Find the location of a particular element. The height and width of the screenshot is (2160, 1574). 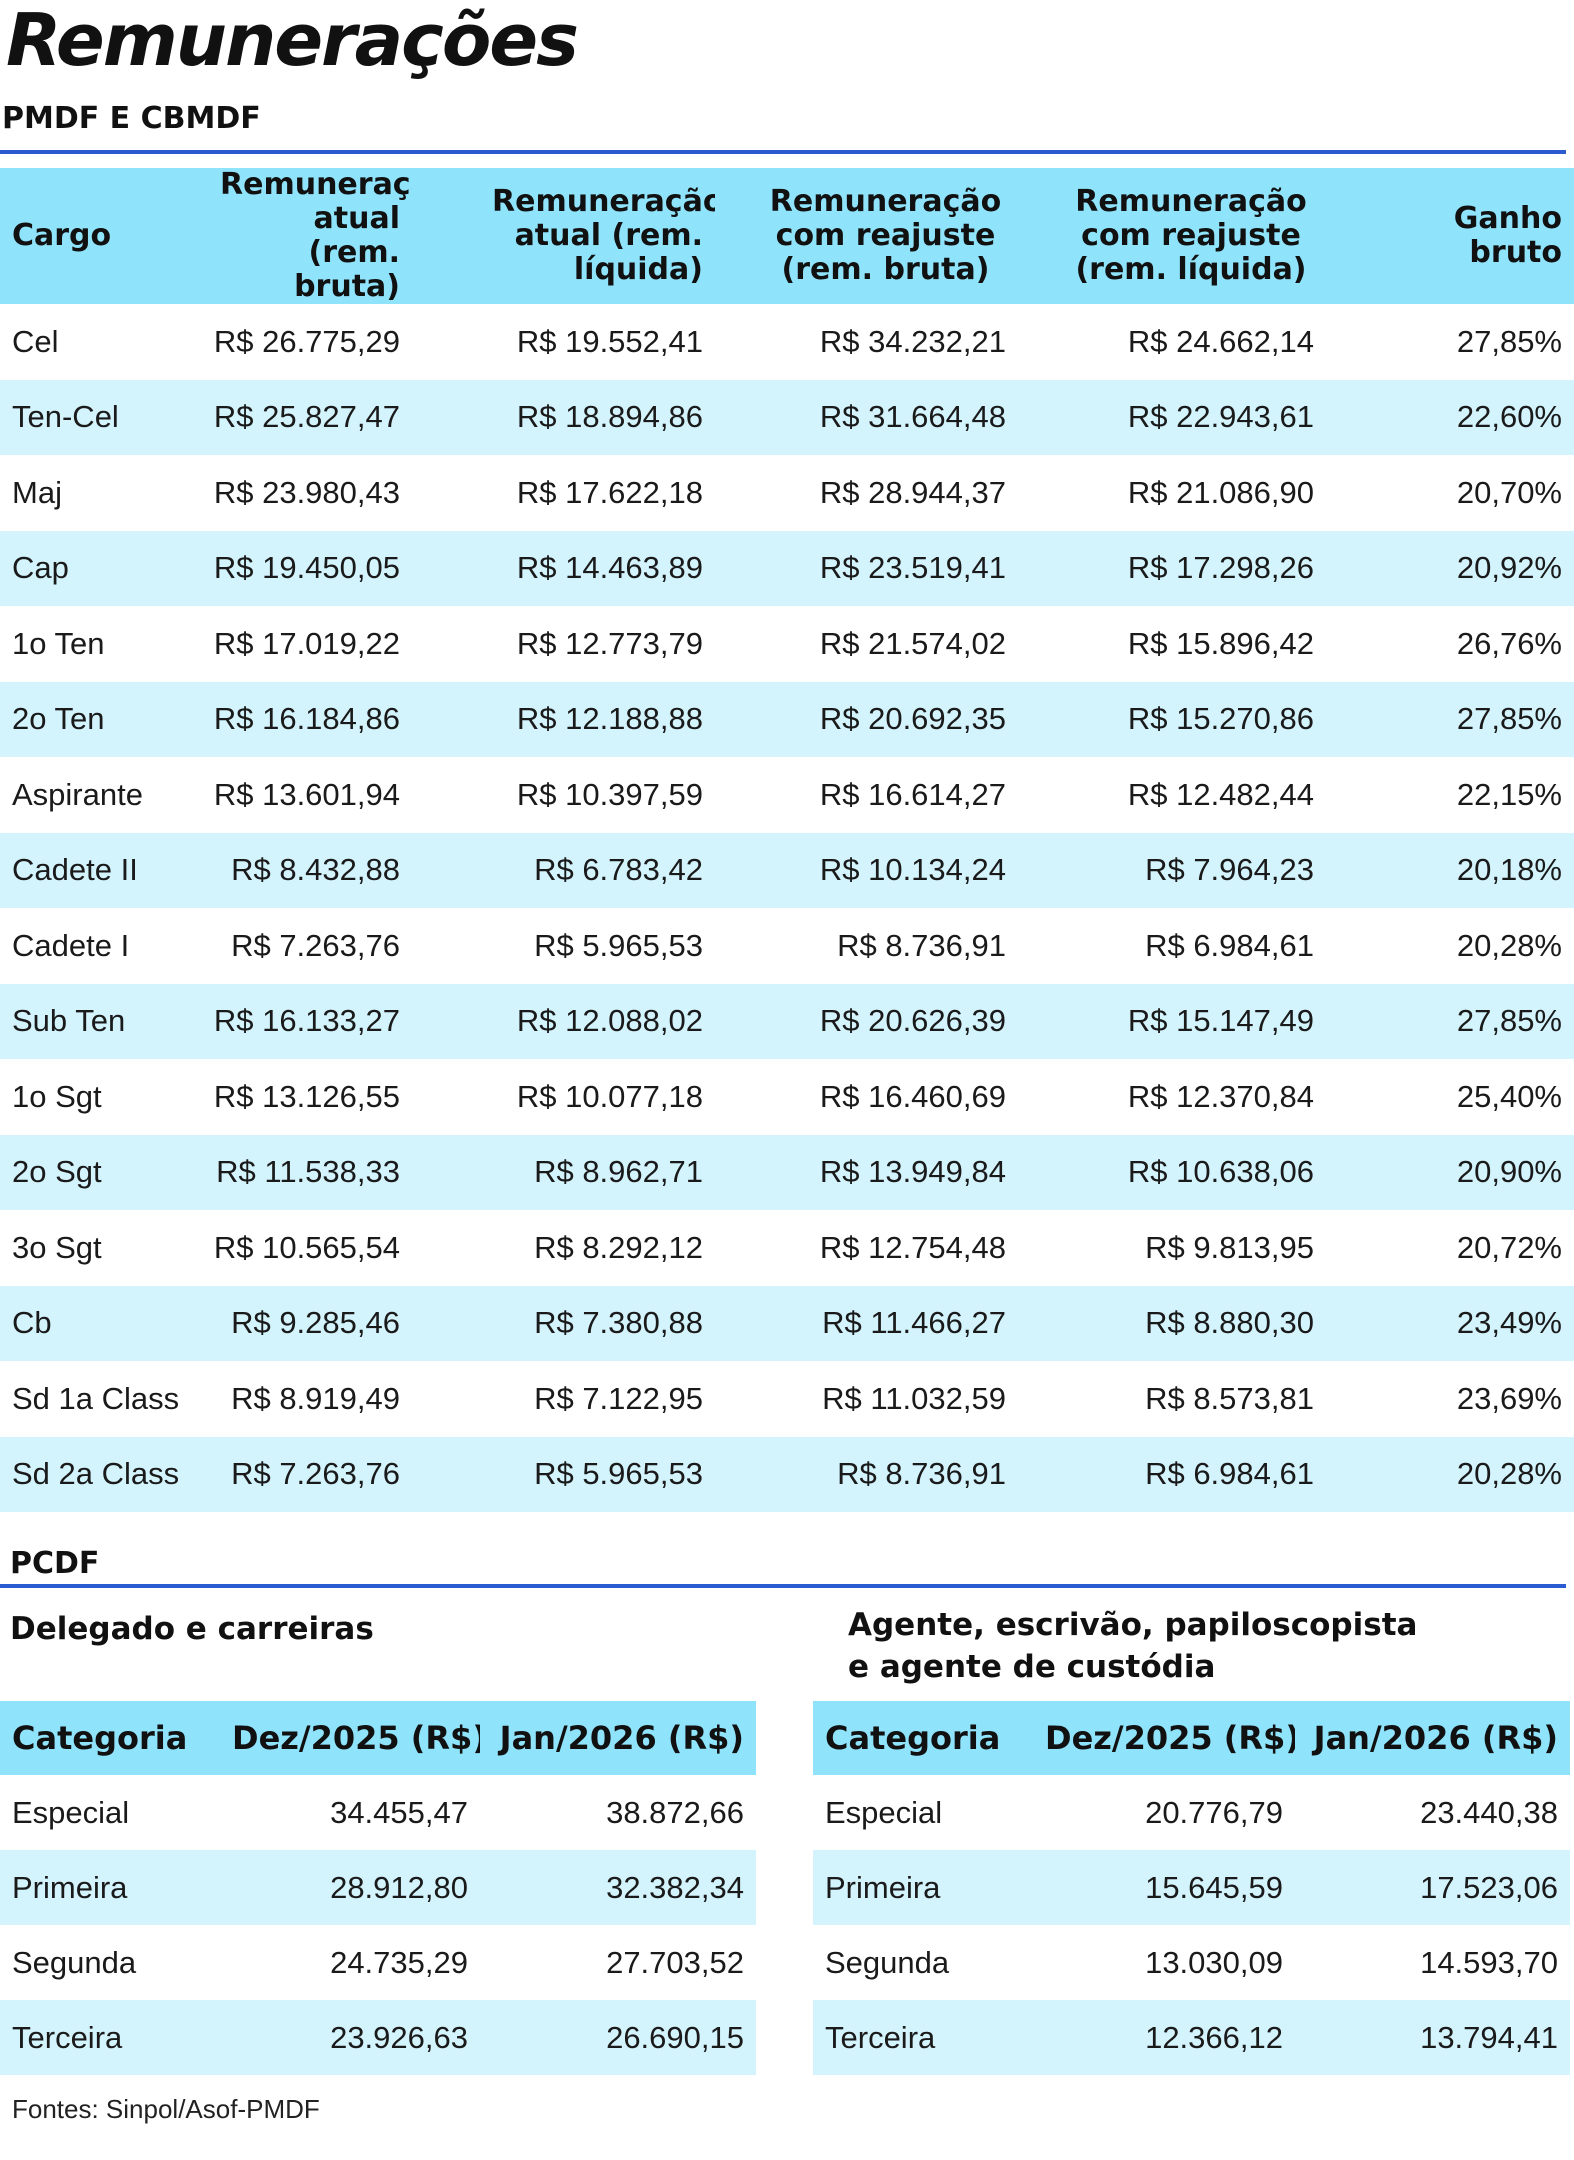

value-cell: R$ 15.147,49 is located at coordinates (1172, 1021).